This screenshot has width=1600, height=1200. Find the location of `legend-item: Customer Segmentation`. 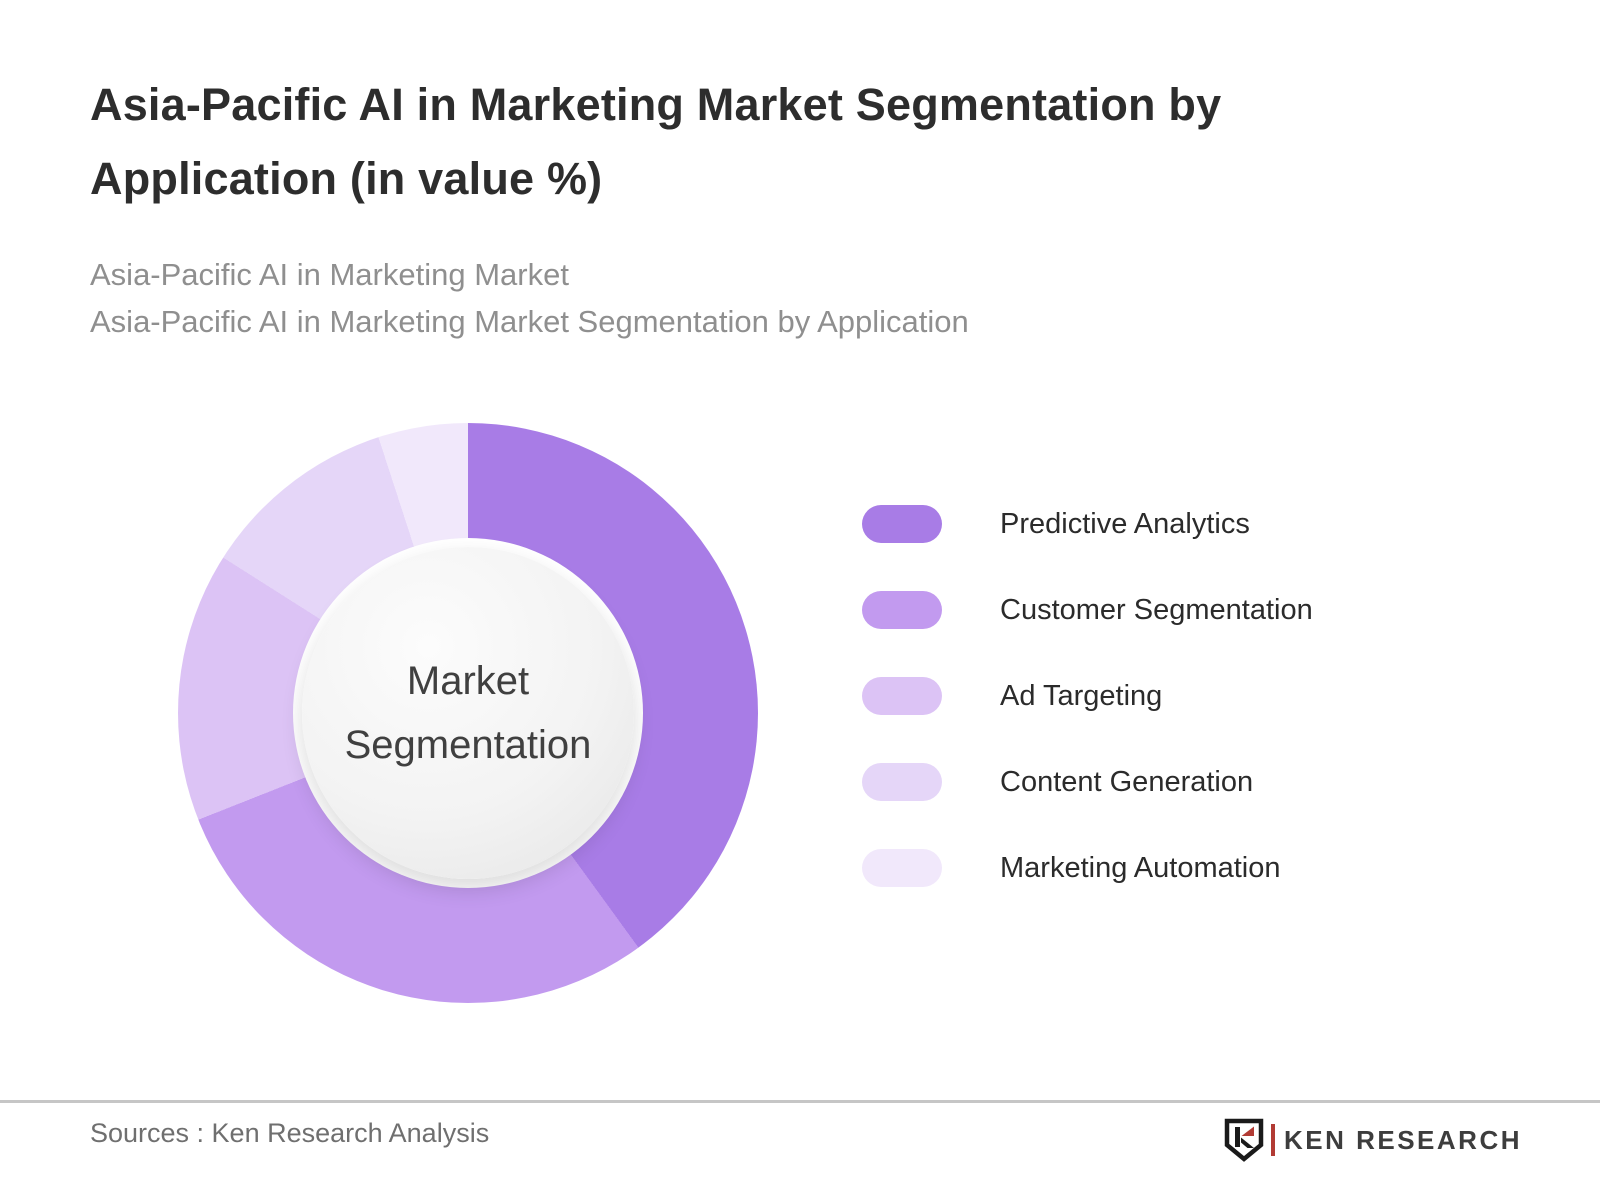

legend-item: Customer Segmentation is located at coordinates (1087, 610).